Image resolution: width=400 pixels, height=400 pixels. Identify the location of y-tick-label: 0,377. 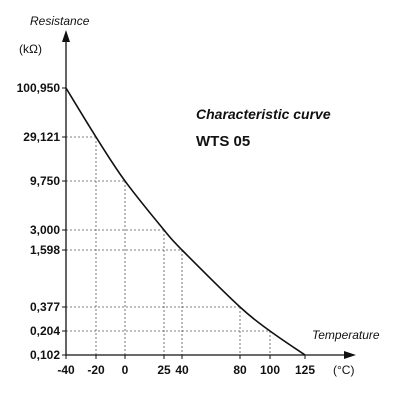
(45, 307).